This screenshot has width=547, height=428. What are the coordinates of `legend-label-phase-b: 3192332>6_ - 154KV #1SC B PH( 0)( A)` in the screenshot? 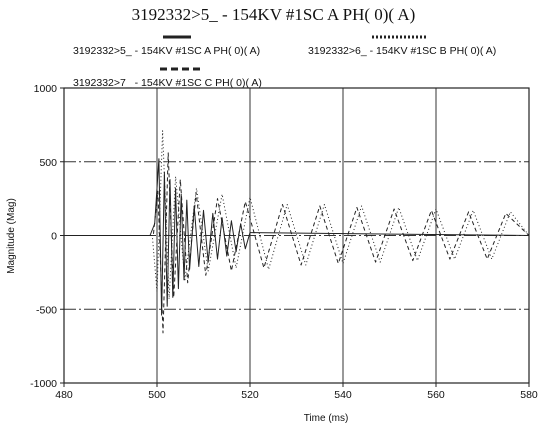 It's located at (402, 51).